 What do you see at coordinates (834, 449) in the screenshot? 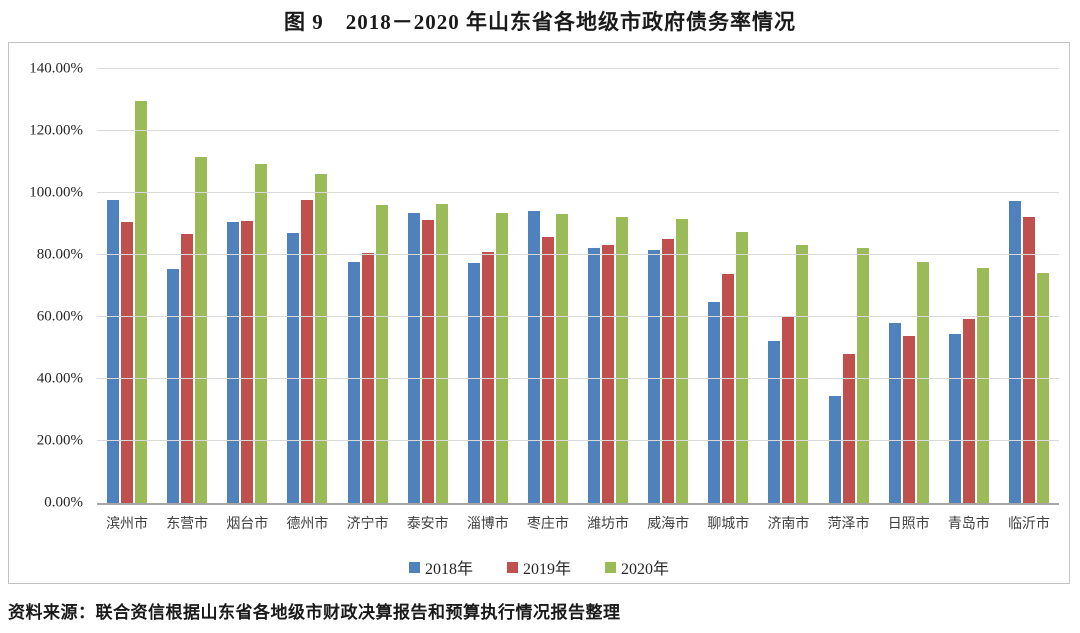
I see `bar-2018年-菏泽市` at bounding box center [834, 449].